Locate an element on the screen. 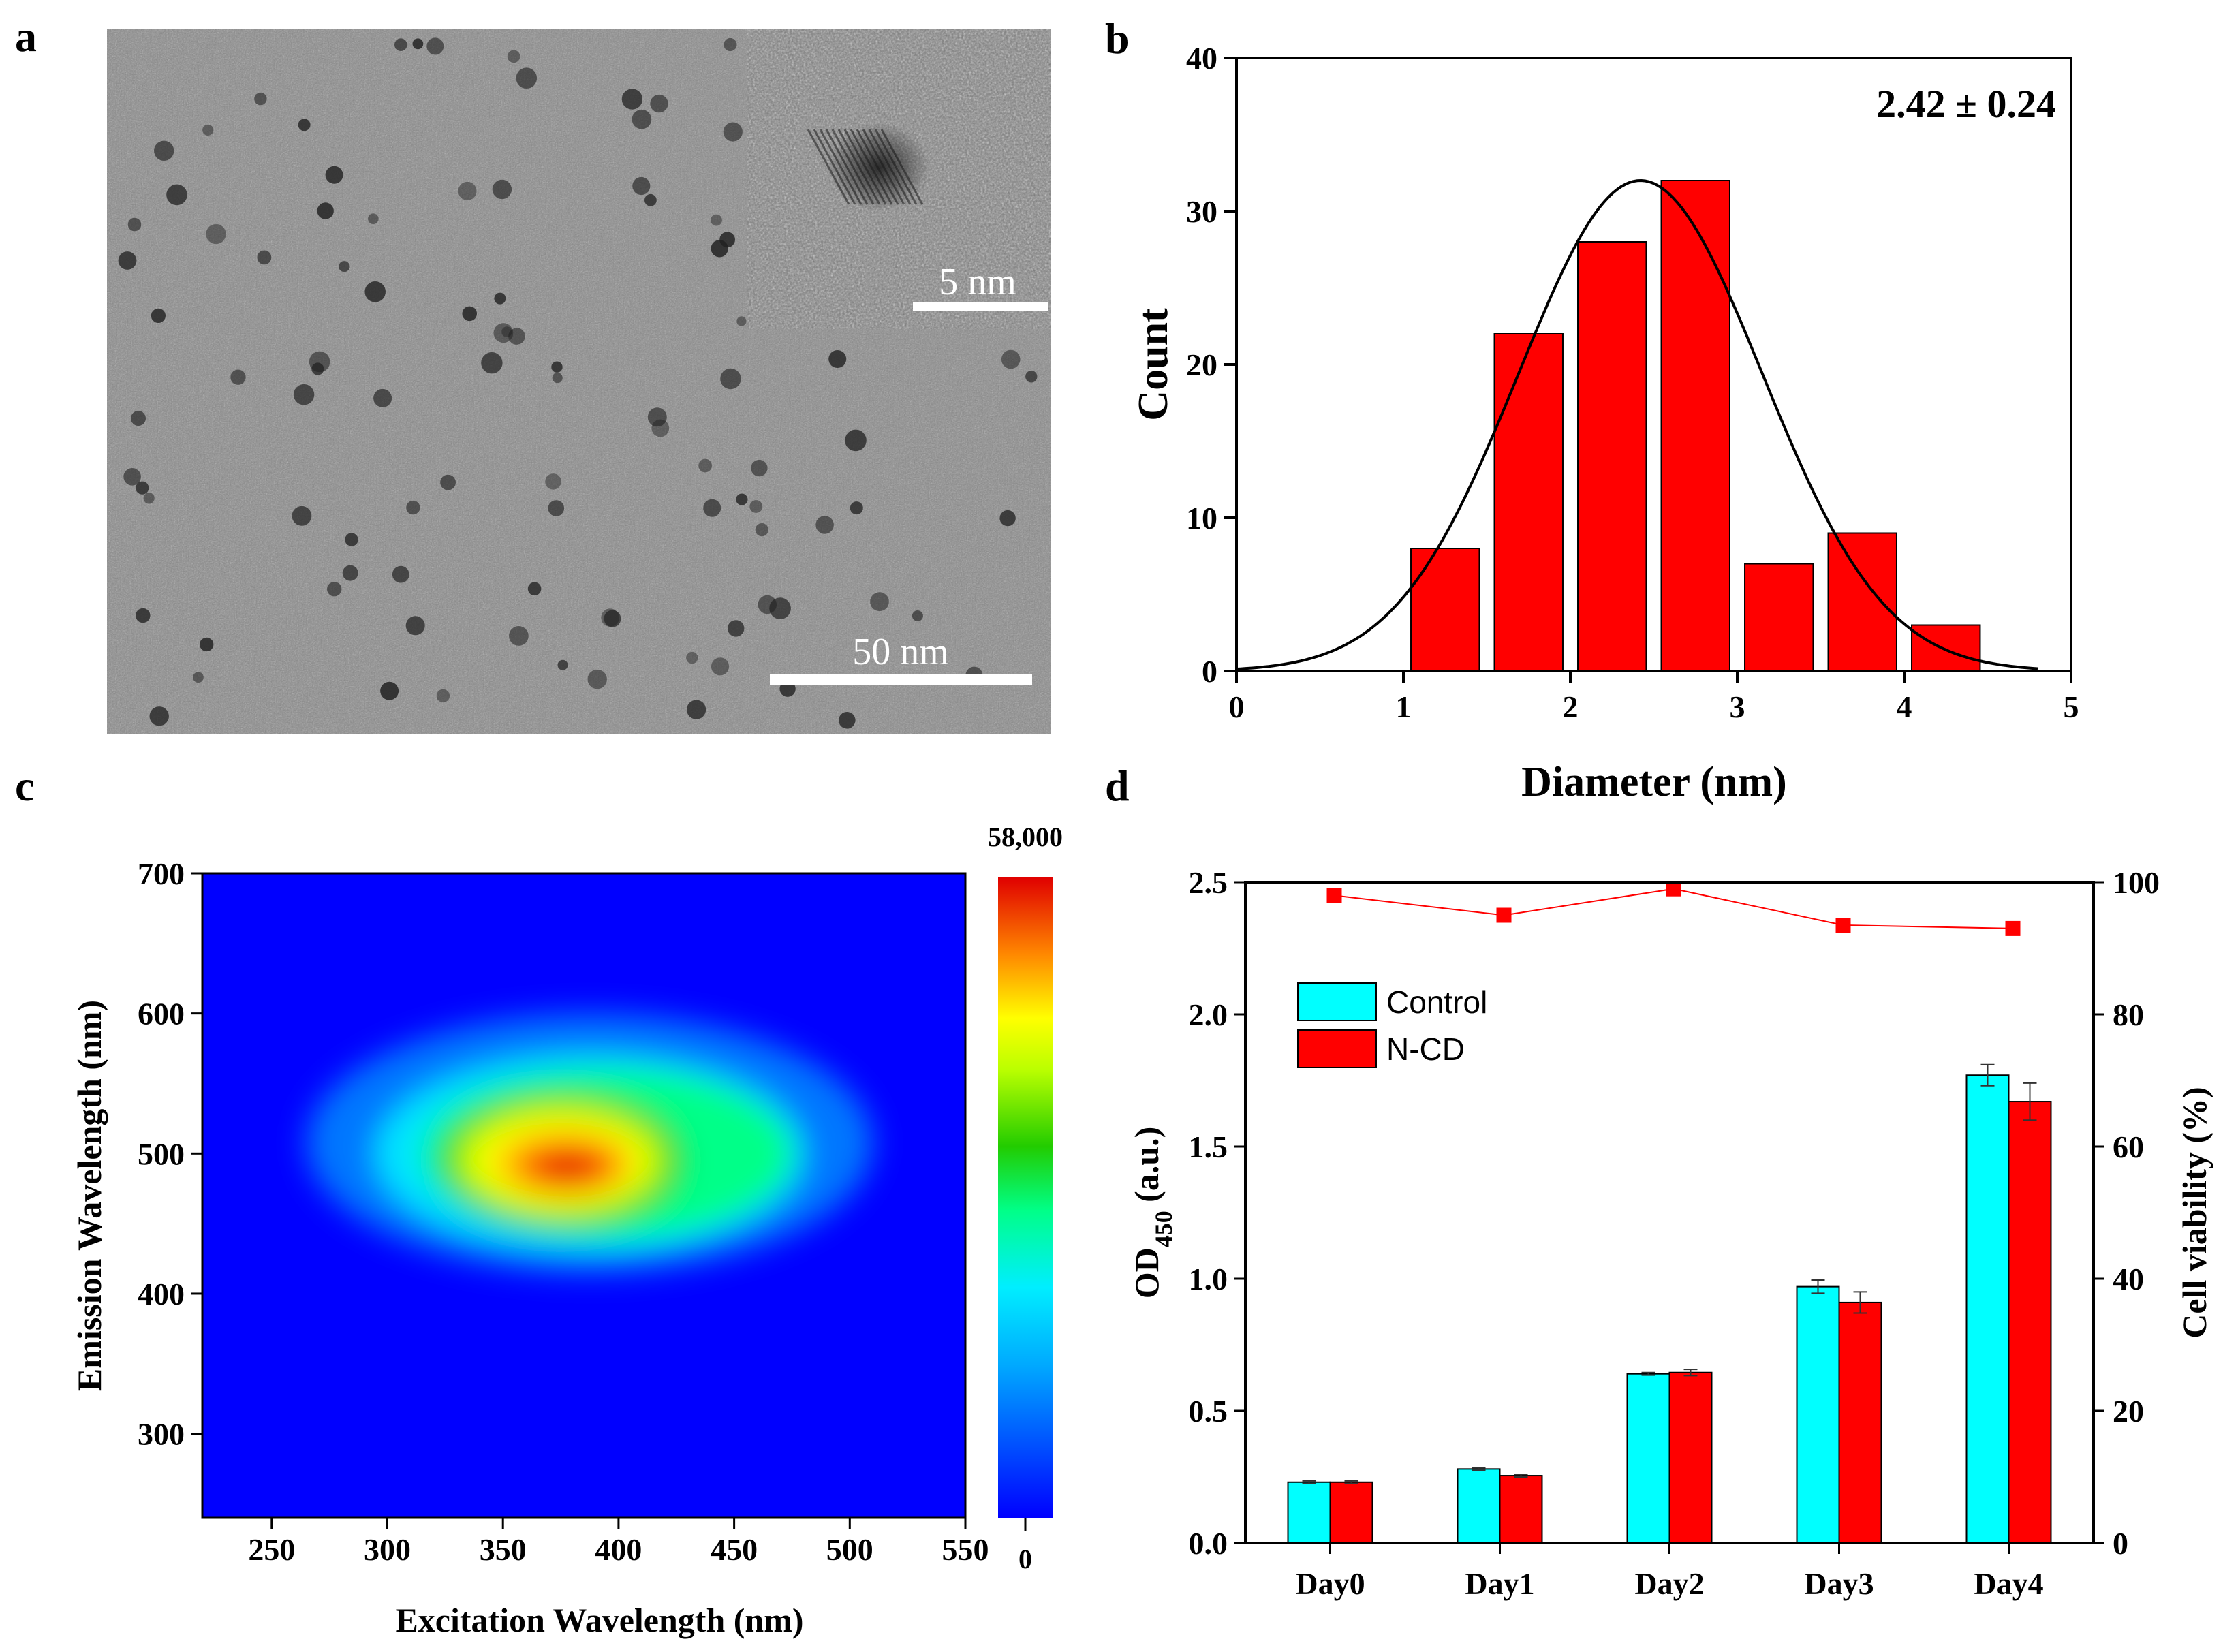  y-tick-label: 10 is located at coordinates (1201, 518).